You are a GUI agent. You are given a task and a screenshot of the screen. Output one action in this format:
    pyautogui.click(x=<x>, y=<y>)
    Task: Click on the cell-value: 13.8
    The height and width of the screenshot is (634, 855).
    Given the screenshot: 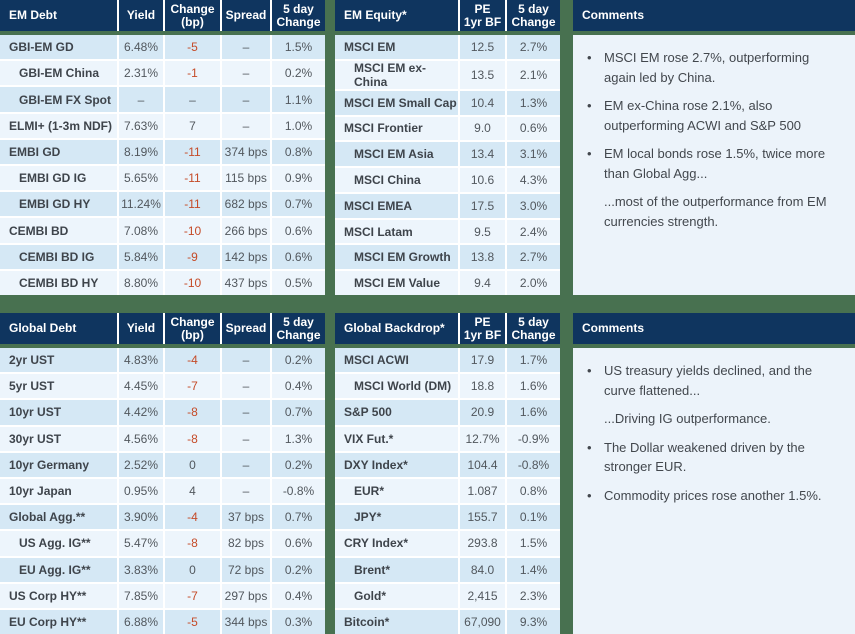 What is the action you would take?
    pyautogui.click(x=481, y=257)
    